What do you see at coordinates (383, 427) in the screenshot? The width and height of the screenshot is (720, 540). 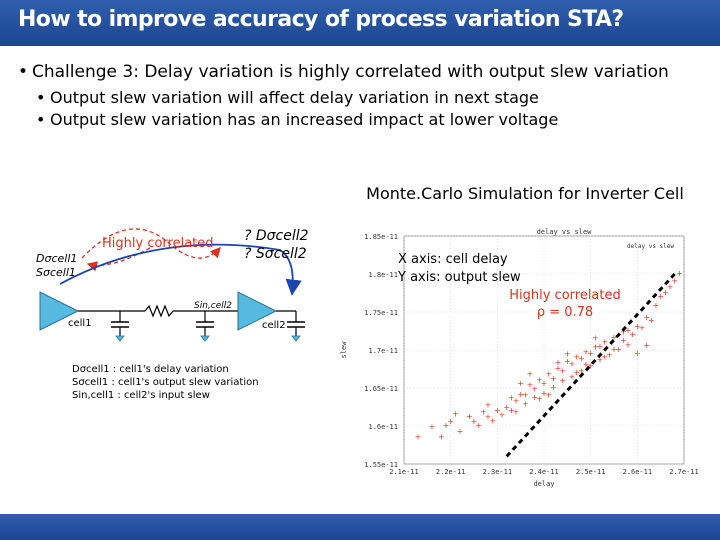 I see `y-tick-label: 1.6e-11` at bounding box center [383, 427].